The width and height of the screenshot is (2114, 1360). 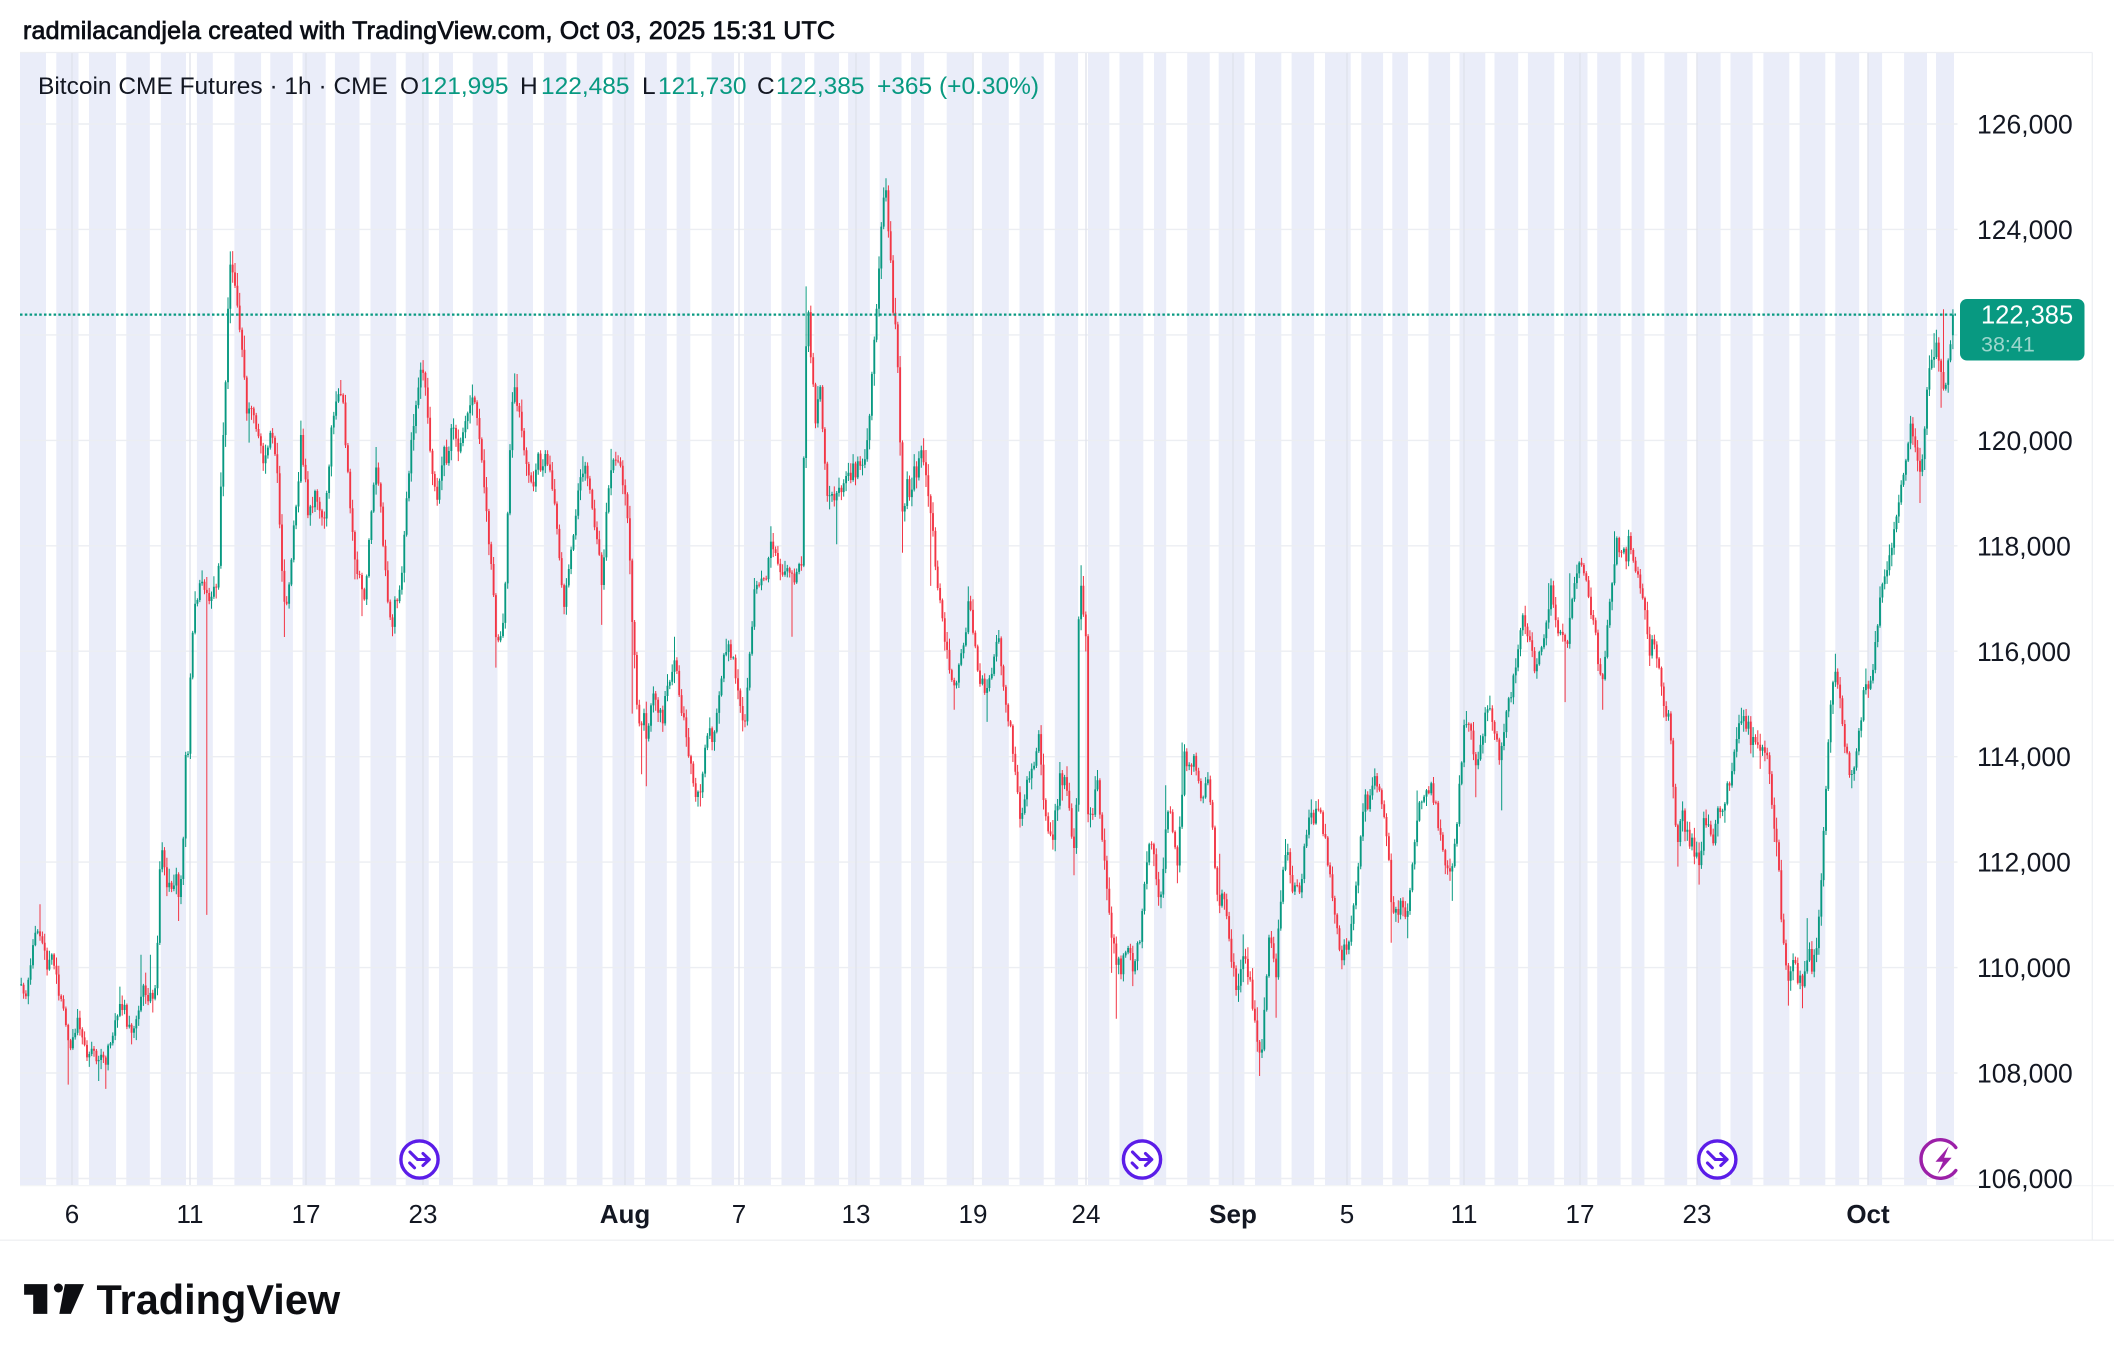 What do you see at coordinates (529, 86) in the screenshot?
I see `svg-text: H` at bounding box center [529, 86].